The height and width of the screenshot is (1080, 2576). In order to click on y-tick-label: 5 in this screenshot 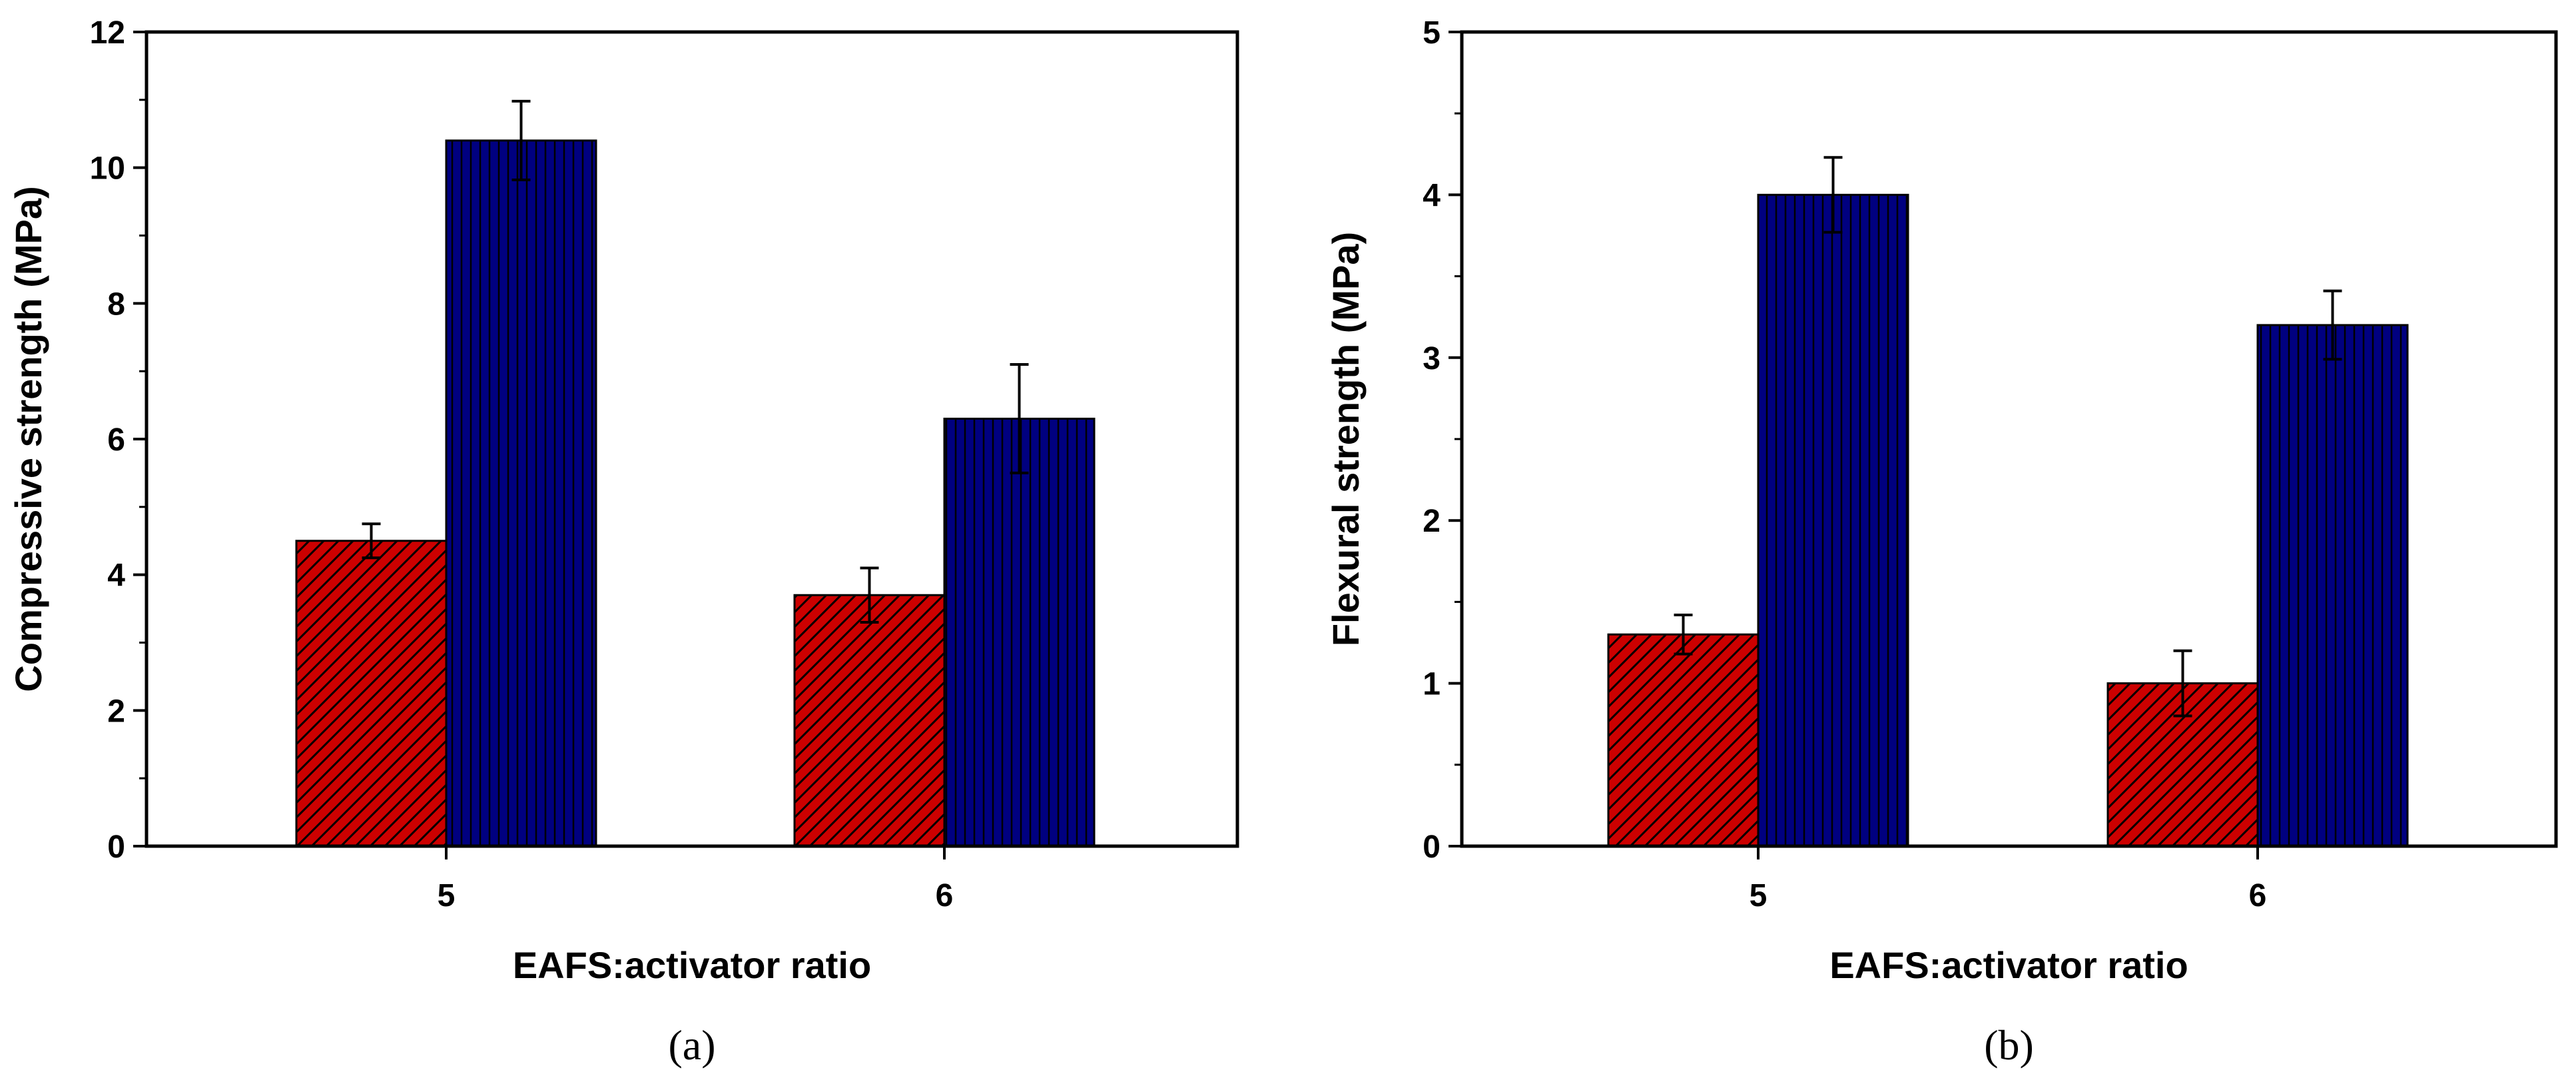, I will do `click(1432, 33)`.